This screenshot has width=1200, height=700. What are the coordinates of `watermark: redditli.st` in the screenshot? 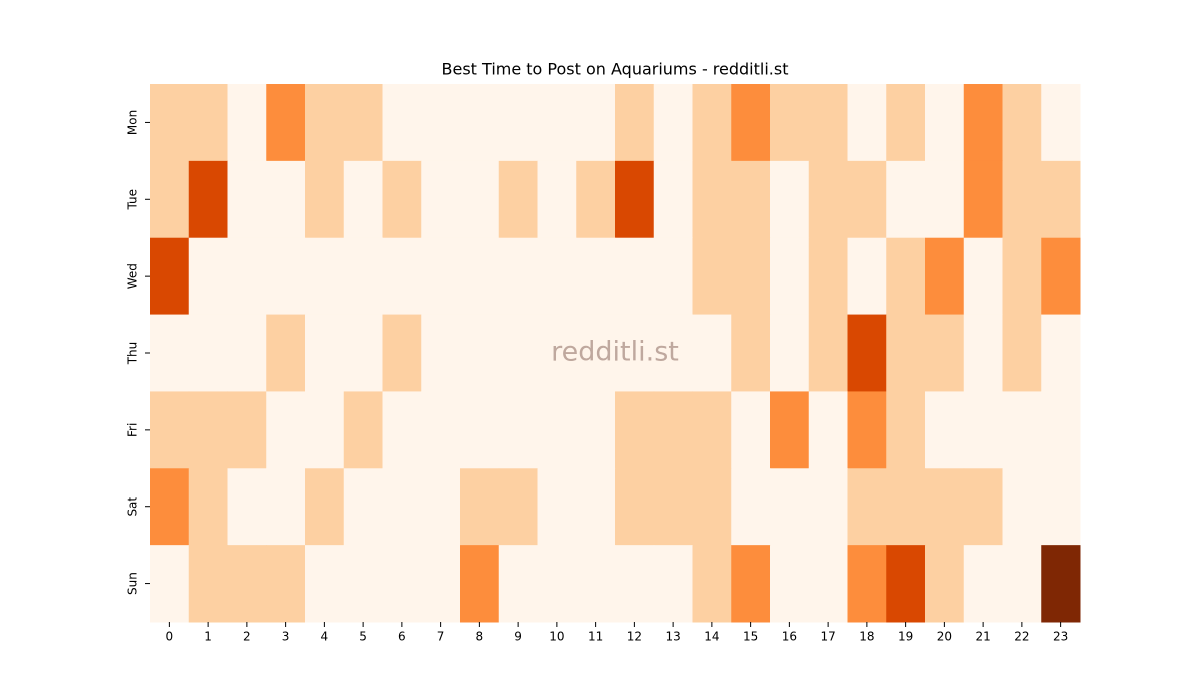 It's located at (615, 352).